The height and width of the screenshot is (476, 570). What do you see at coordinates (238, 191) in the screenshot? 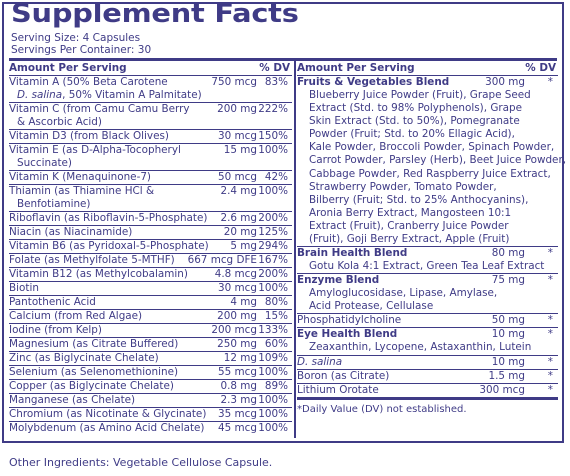
I see `nutrient-amount: 2.4 mg` at bounding box center [238, 191].